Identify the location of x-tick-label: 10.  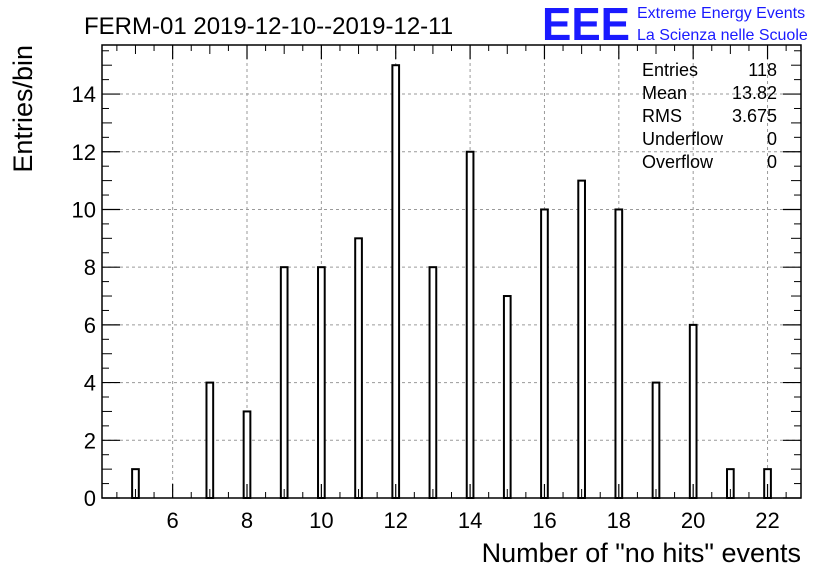
(321, 520).